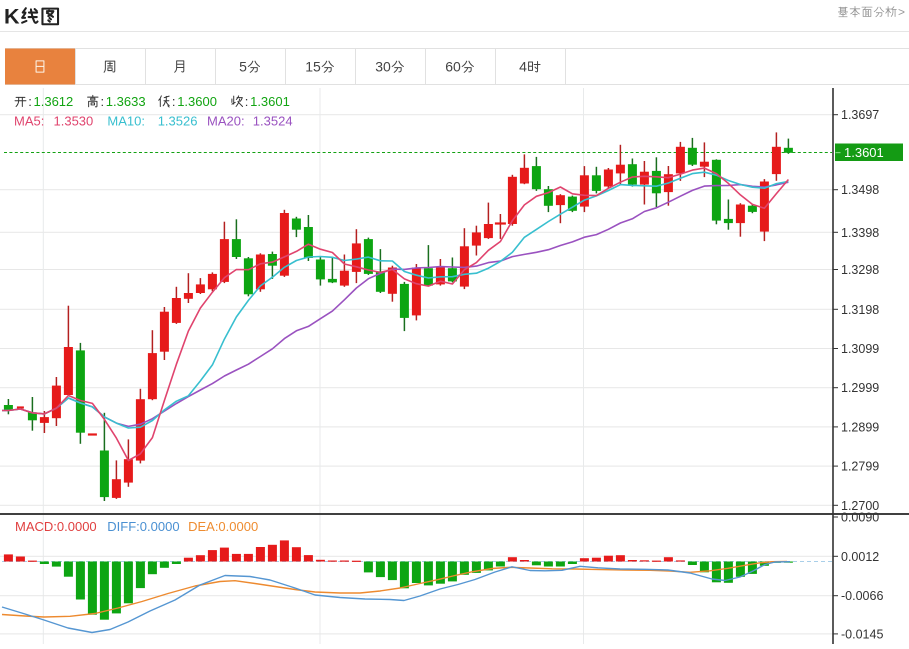  What do you see at coordinates (309, 67) in the screenshot?
I see `svg-text: 1` at bounding box center [309, 67].